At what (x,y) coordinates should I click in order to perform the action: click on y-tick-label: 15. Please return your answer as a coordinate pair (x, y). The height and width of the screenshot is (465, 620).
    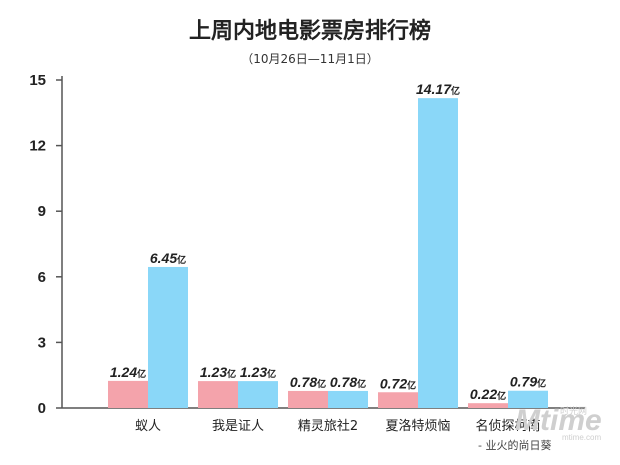
    Looking at the image, I should click on (37, 80).